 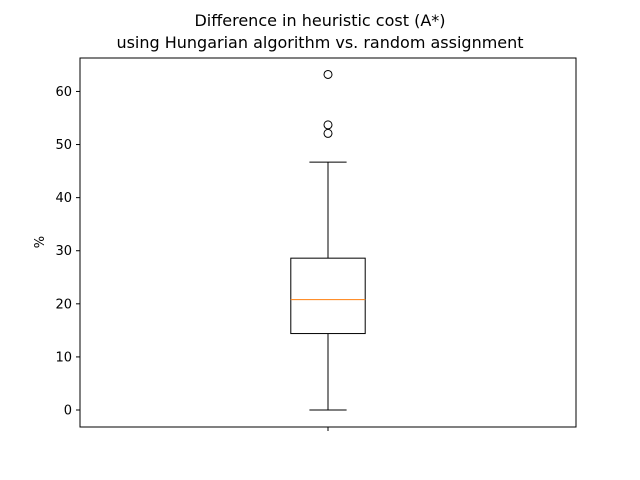 What do you see at coordinates (68, 411) in the screenshot?
I see `y-tick-label: 0` at bounding box center [68, 411].